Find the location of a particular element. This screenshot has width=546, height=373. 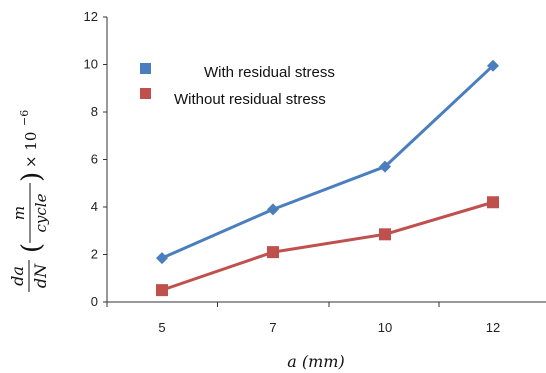

y-axis-title: da dN ( m cycle ) × 10 −6 is located at coordinates (29, 201).